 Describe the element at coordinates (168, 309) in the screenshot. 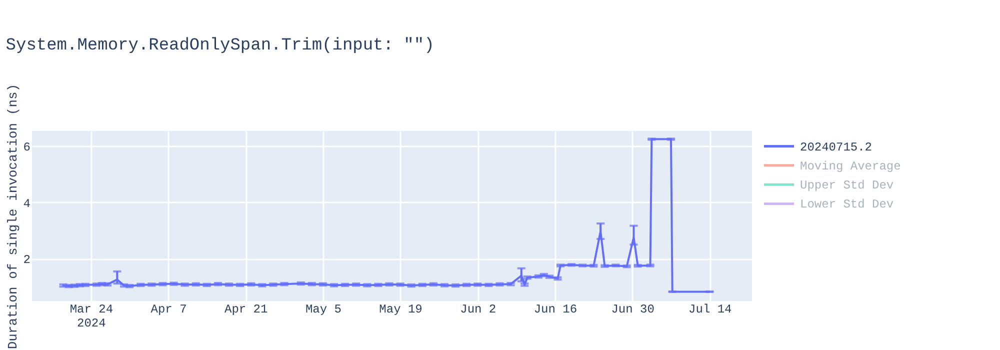

I see `x-tick-label: Apr 7` at that location.